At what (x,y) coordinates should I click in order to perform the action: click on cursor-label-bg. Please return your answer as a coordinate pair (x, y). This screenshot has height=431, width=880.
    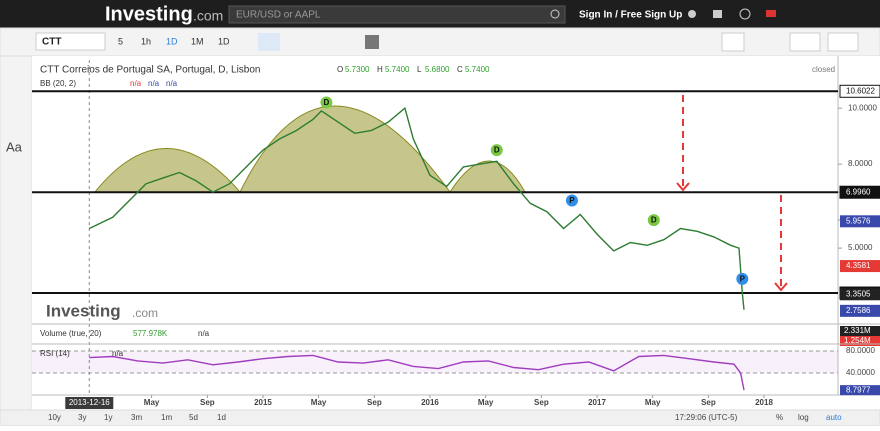
    Looking at the image, I should click on (89, 403).